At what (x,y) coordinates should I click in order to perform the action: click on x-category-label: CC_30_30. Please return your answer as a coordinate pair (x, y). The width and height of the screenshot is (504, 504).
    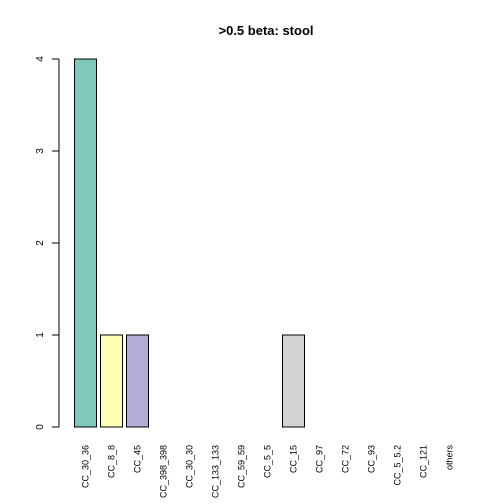
    Looking at the image, I should click on (190, 466).